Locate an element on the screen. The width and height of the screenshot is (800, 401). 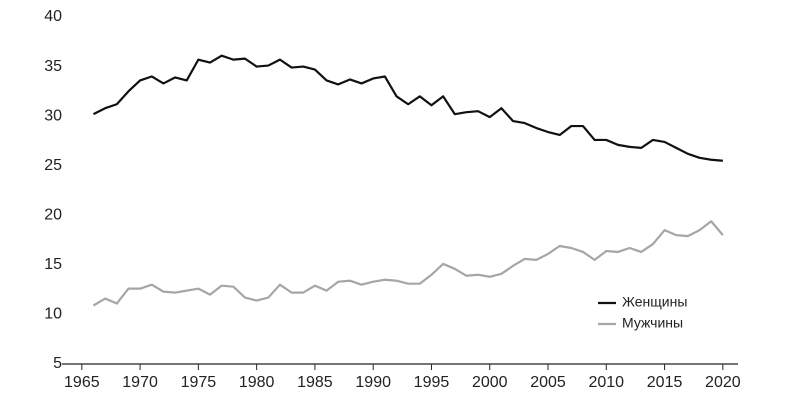
x-tick-label: 2005 is located at coordinates (548, 382).